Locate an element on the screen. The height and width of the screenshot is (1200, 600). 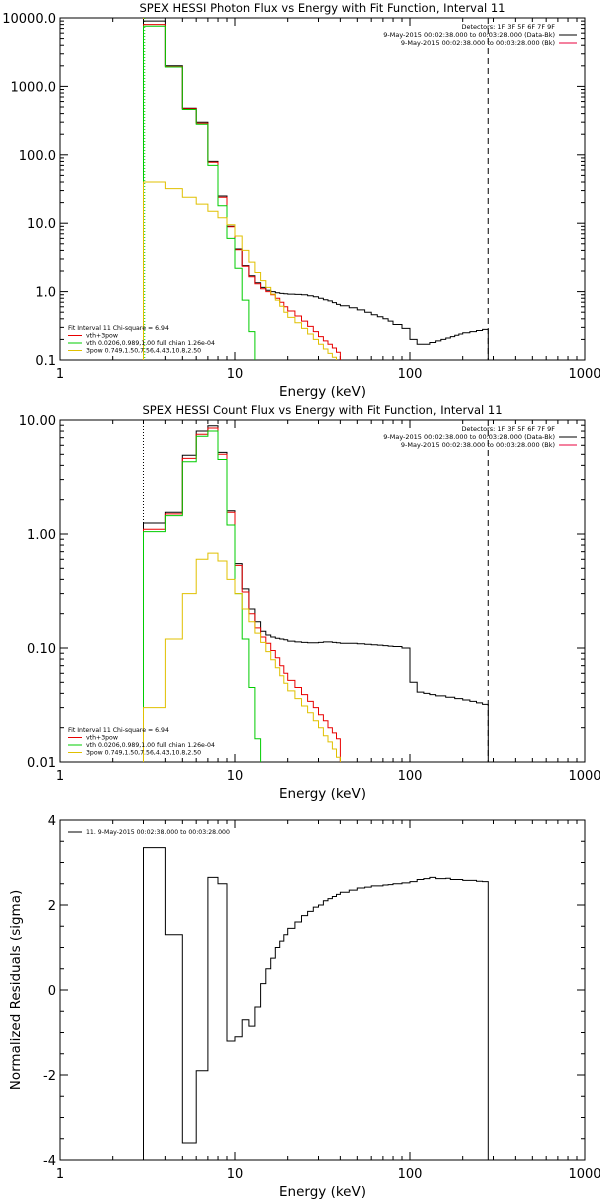
y-tick-label: 0.01 is located at coordinates (41, 763).